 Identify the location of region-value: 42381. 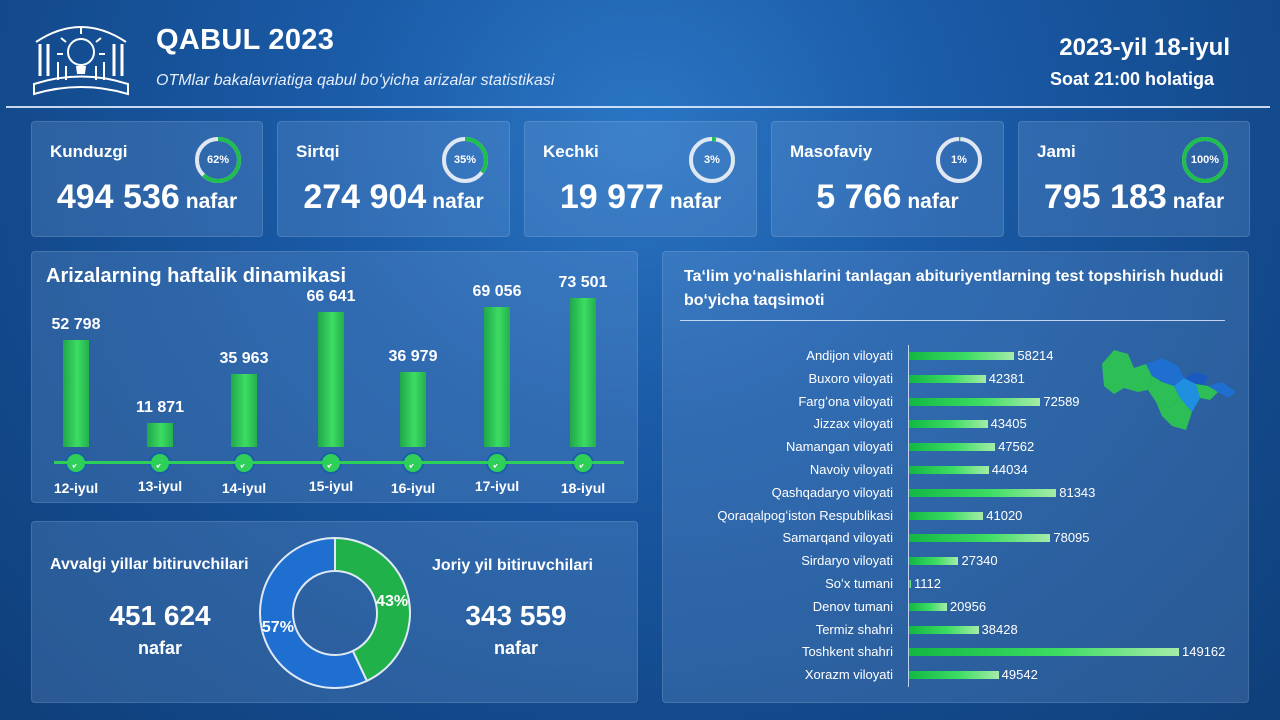
(1006, 378).